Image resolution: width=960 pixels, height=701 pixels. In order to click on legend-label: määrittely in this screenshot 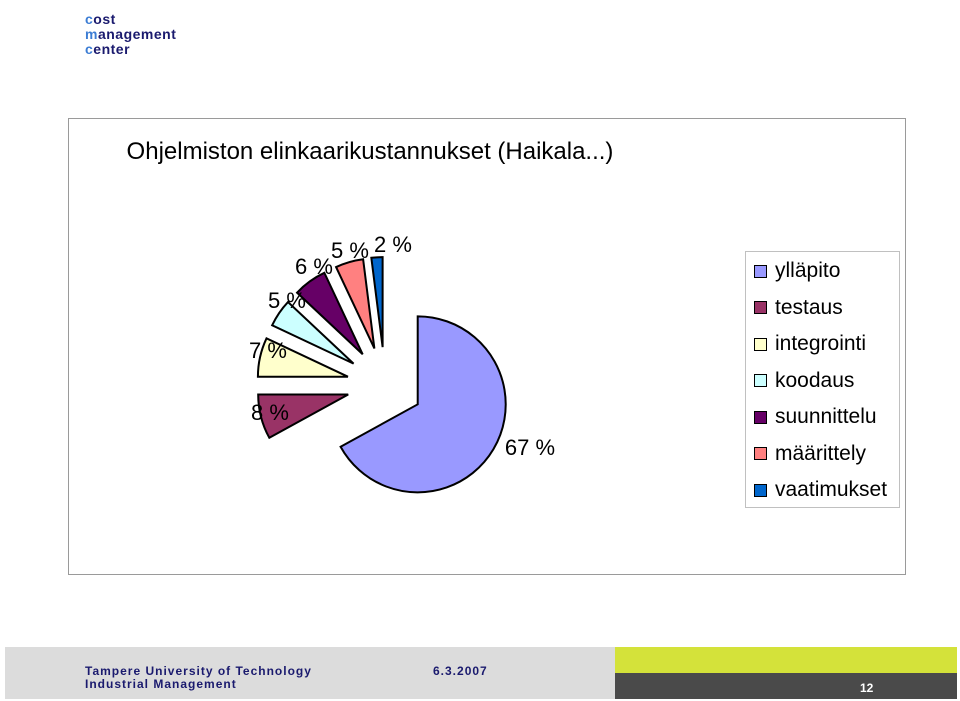, I will do `click(821, 453)`.